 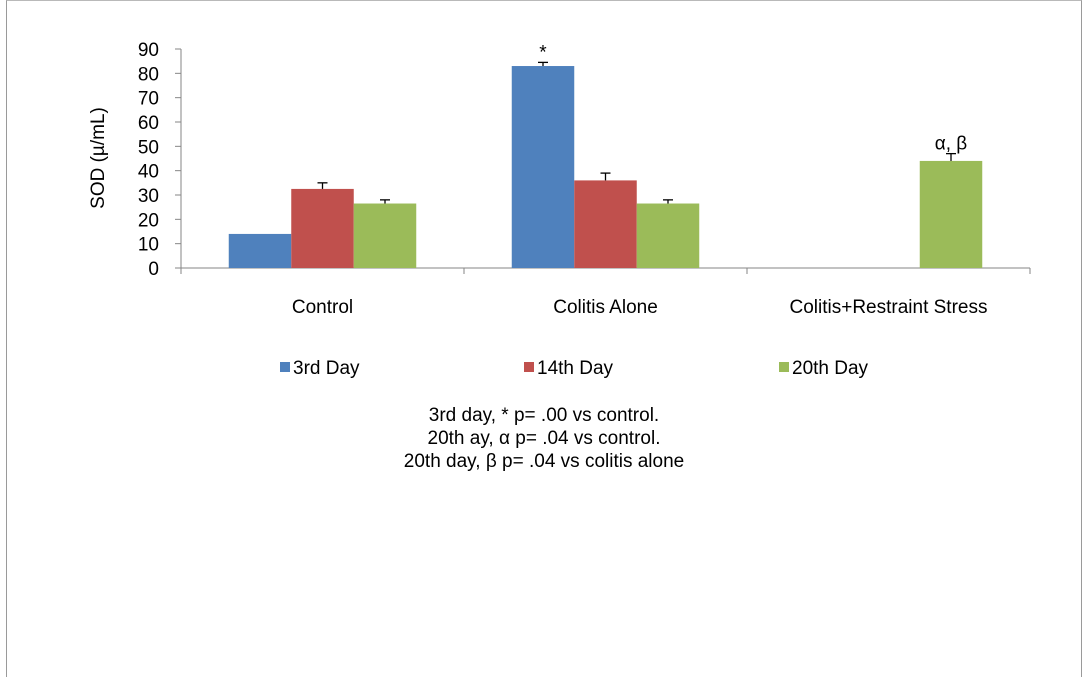 I want to click on y-tick-label-0: 0, so click(x=153, y=269).